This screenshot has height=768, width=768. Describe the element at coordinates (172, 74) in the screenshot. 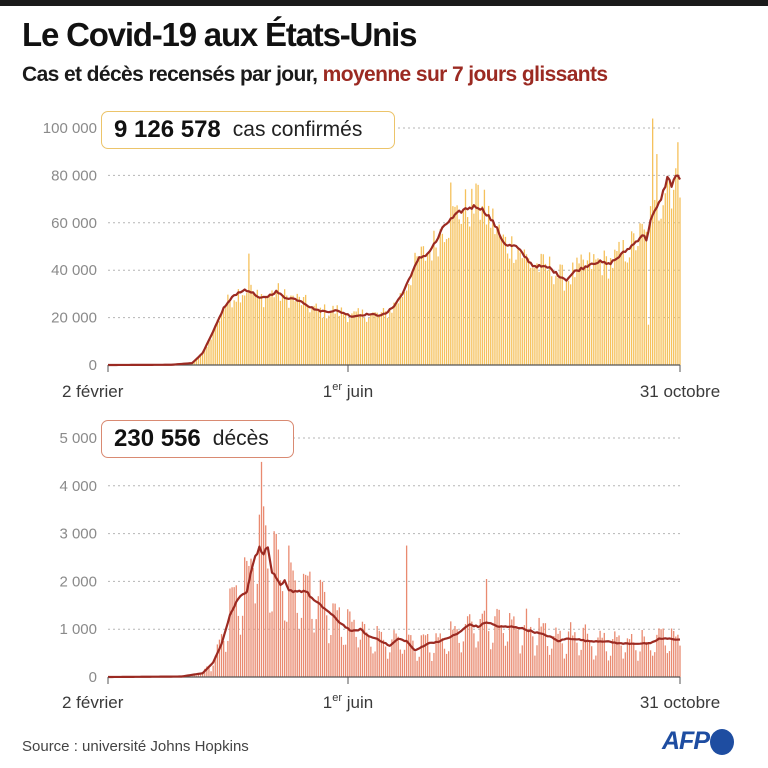

I see `subtitle-main: Cas et décès recensés par jour,` at that location.